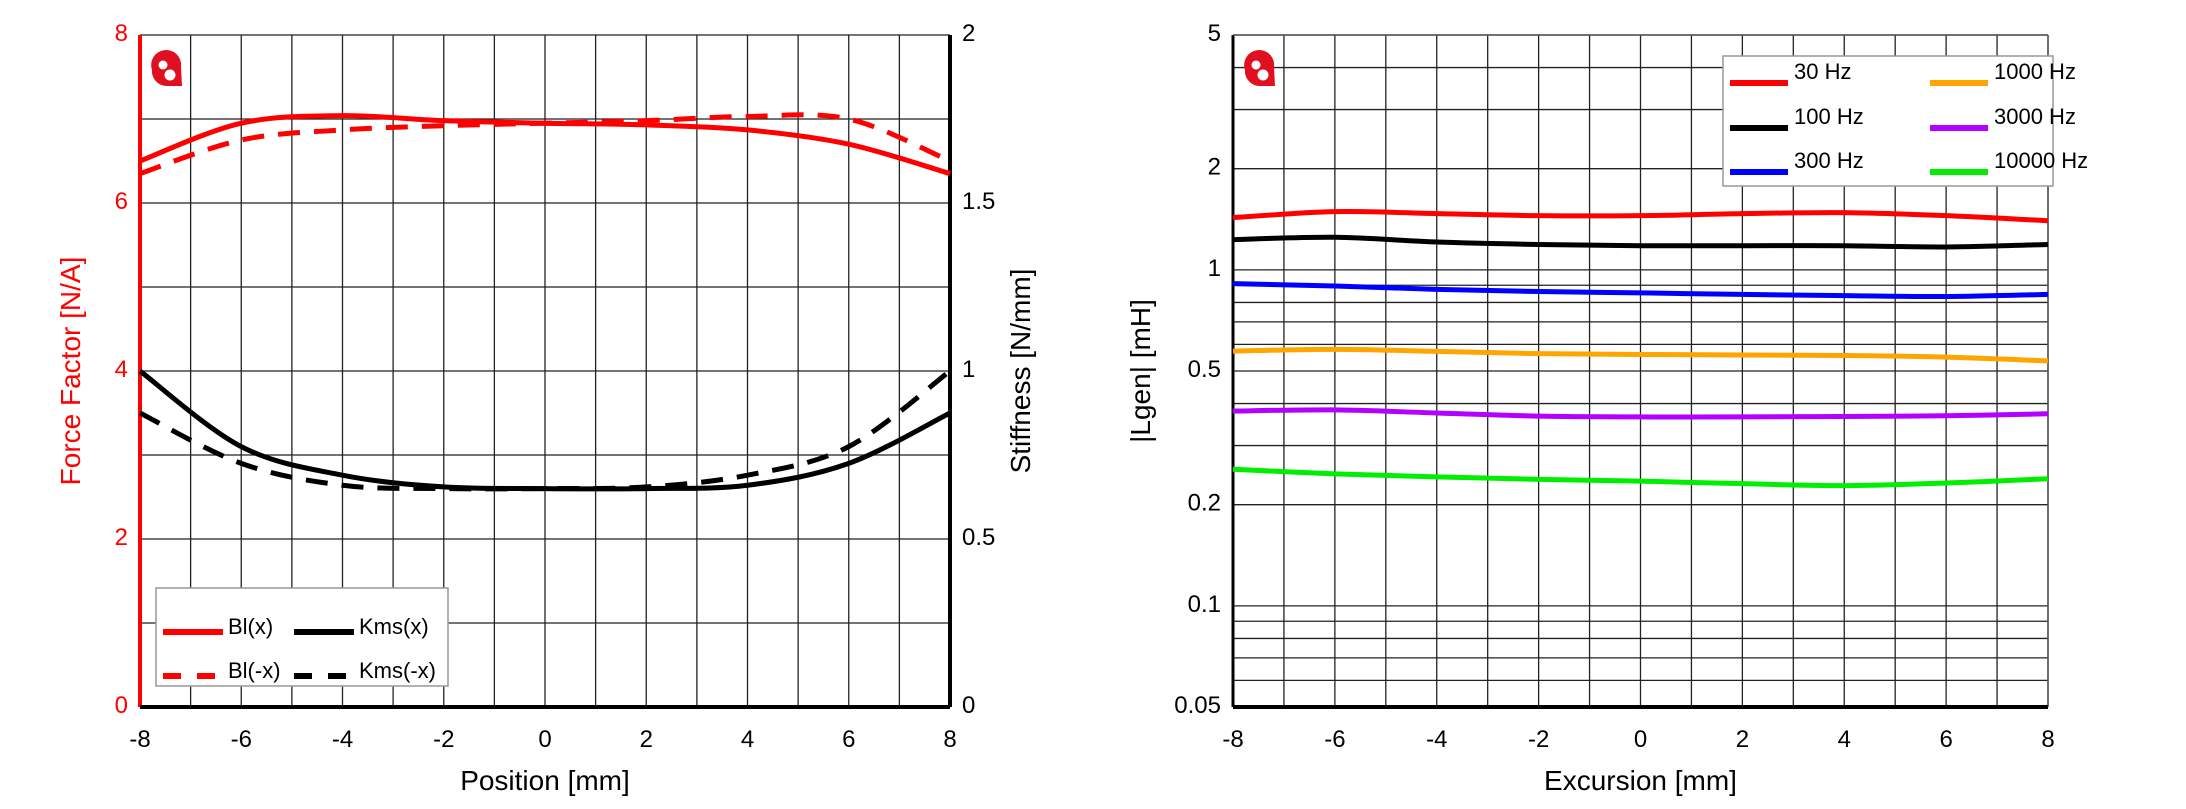  What do you see at coordinates (2041, 160) in the screenshot?
I see `legend-label: 10000 Hz` at bounding box center [2041, 160].